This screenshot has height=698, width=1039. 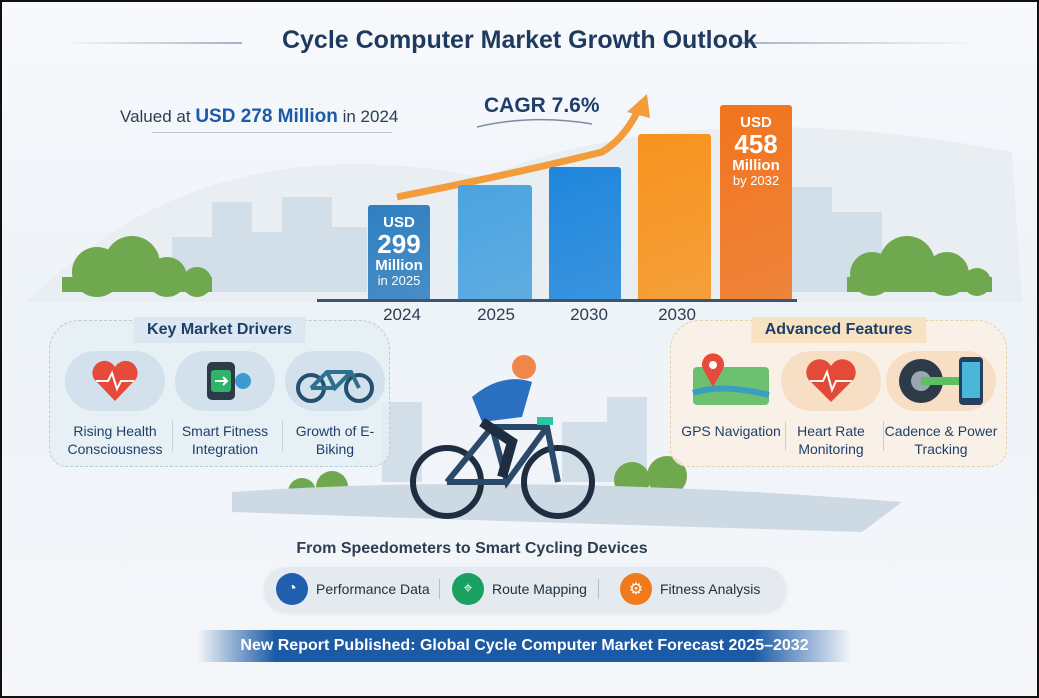 I want to click on valued-suffix: in 2024, so click(x=370, y=116).